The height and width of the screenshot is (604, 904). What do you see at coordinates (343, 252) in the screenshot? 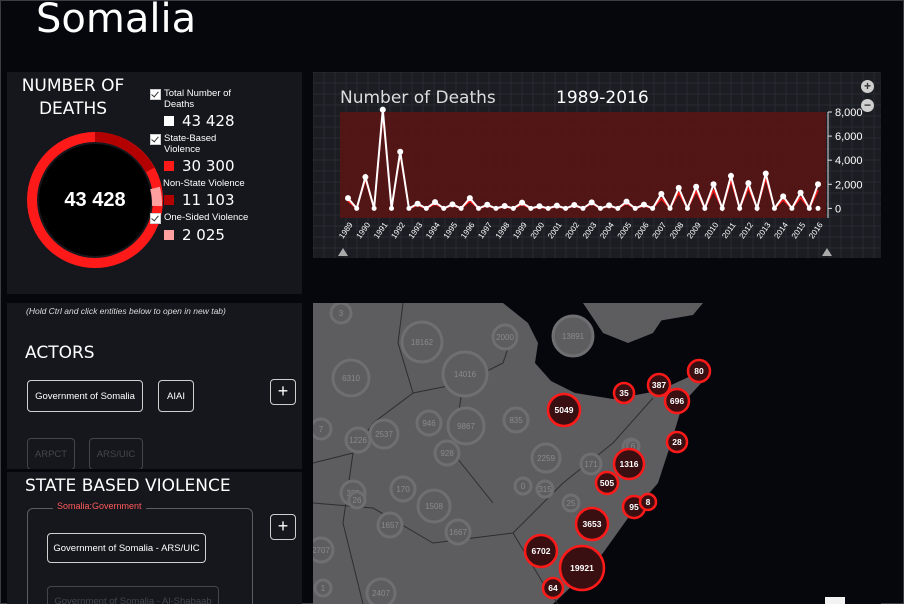
I see `range-handle-left` at bounding box center [343, 252].